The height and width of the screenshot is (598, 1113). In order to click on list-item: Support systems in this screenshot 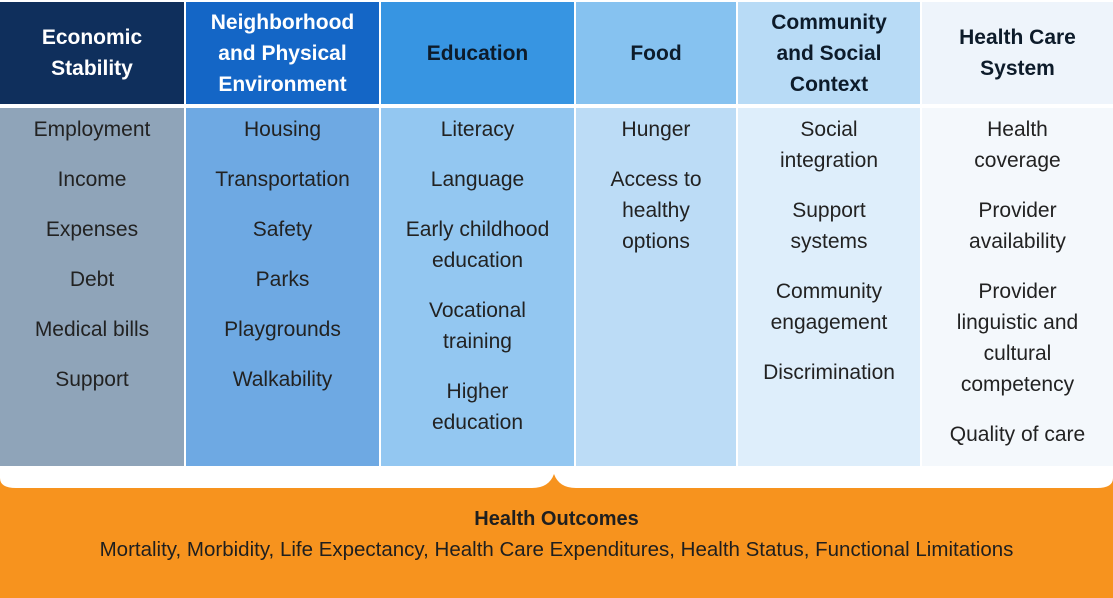, I will do `click(828, 226)`.